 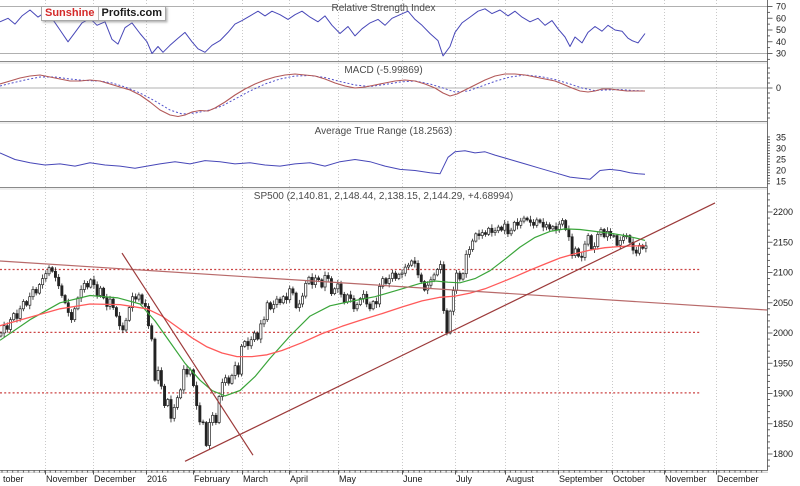 I want to click on brand-logo: Sunshine Profits.com, so click(x=104, y=13).